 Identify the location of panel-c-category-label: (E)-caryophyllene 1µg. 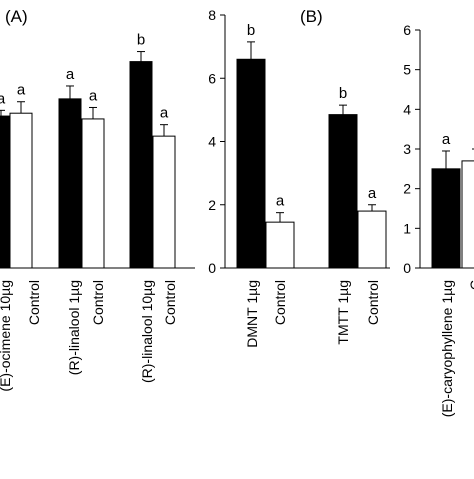
(447, 348).